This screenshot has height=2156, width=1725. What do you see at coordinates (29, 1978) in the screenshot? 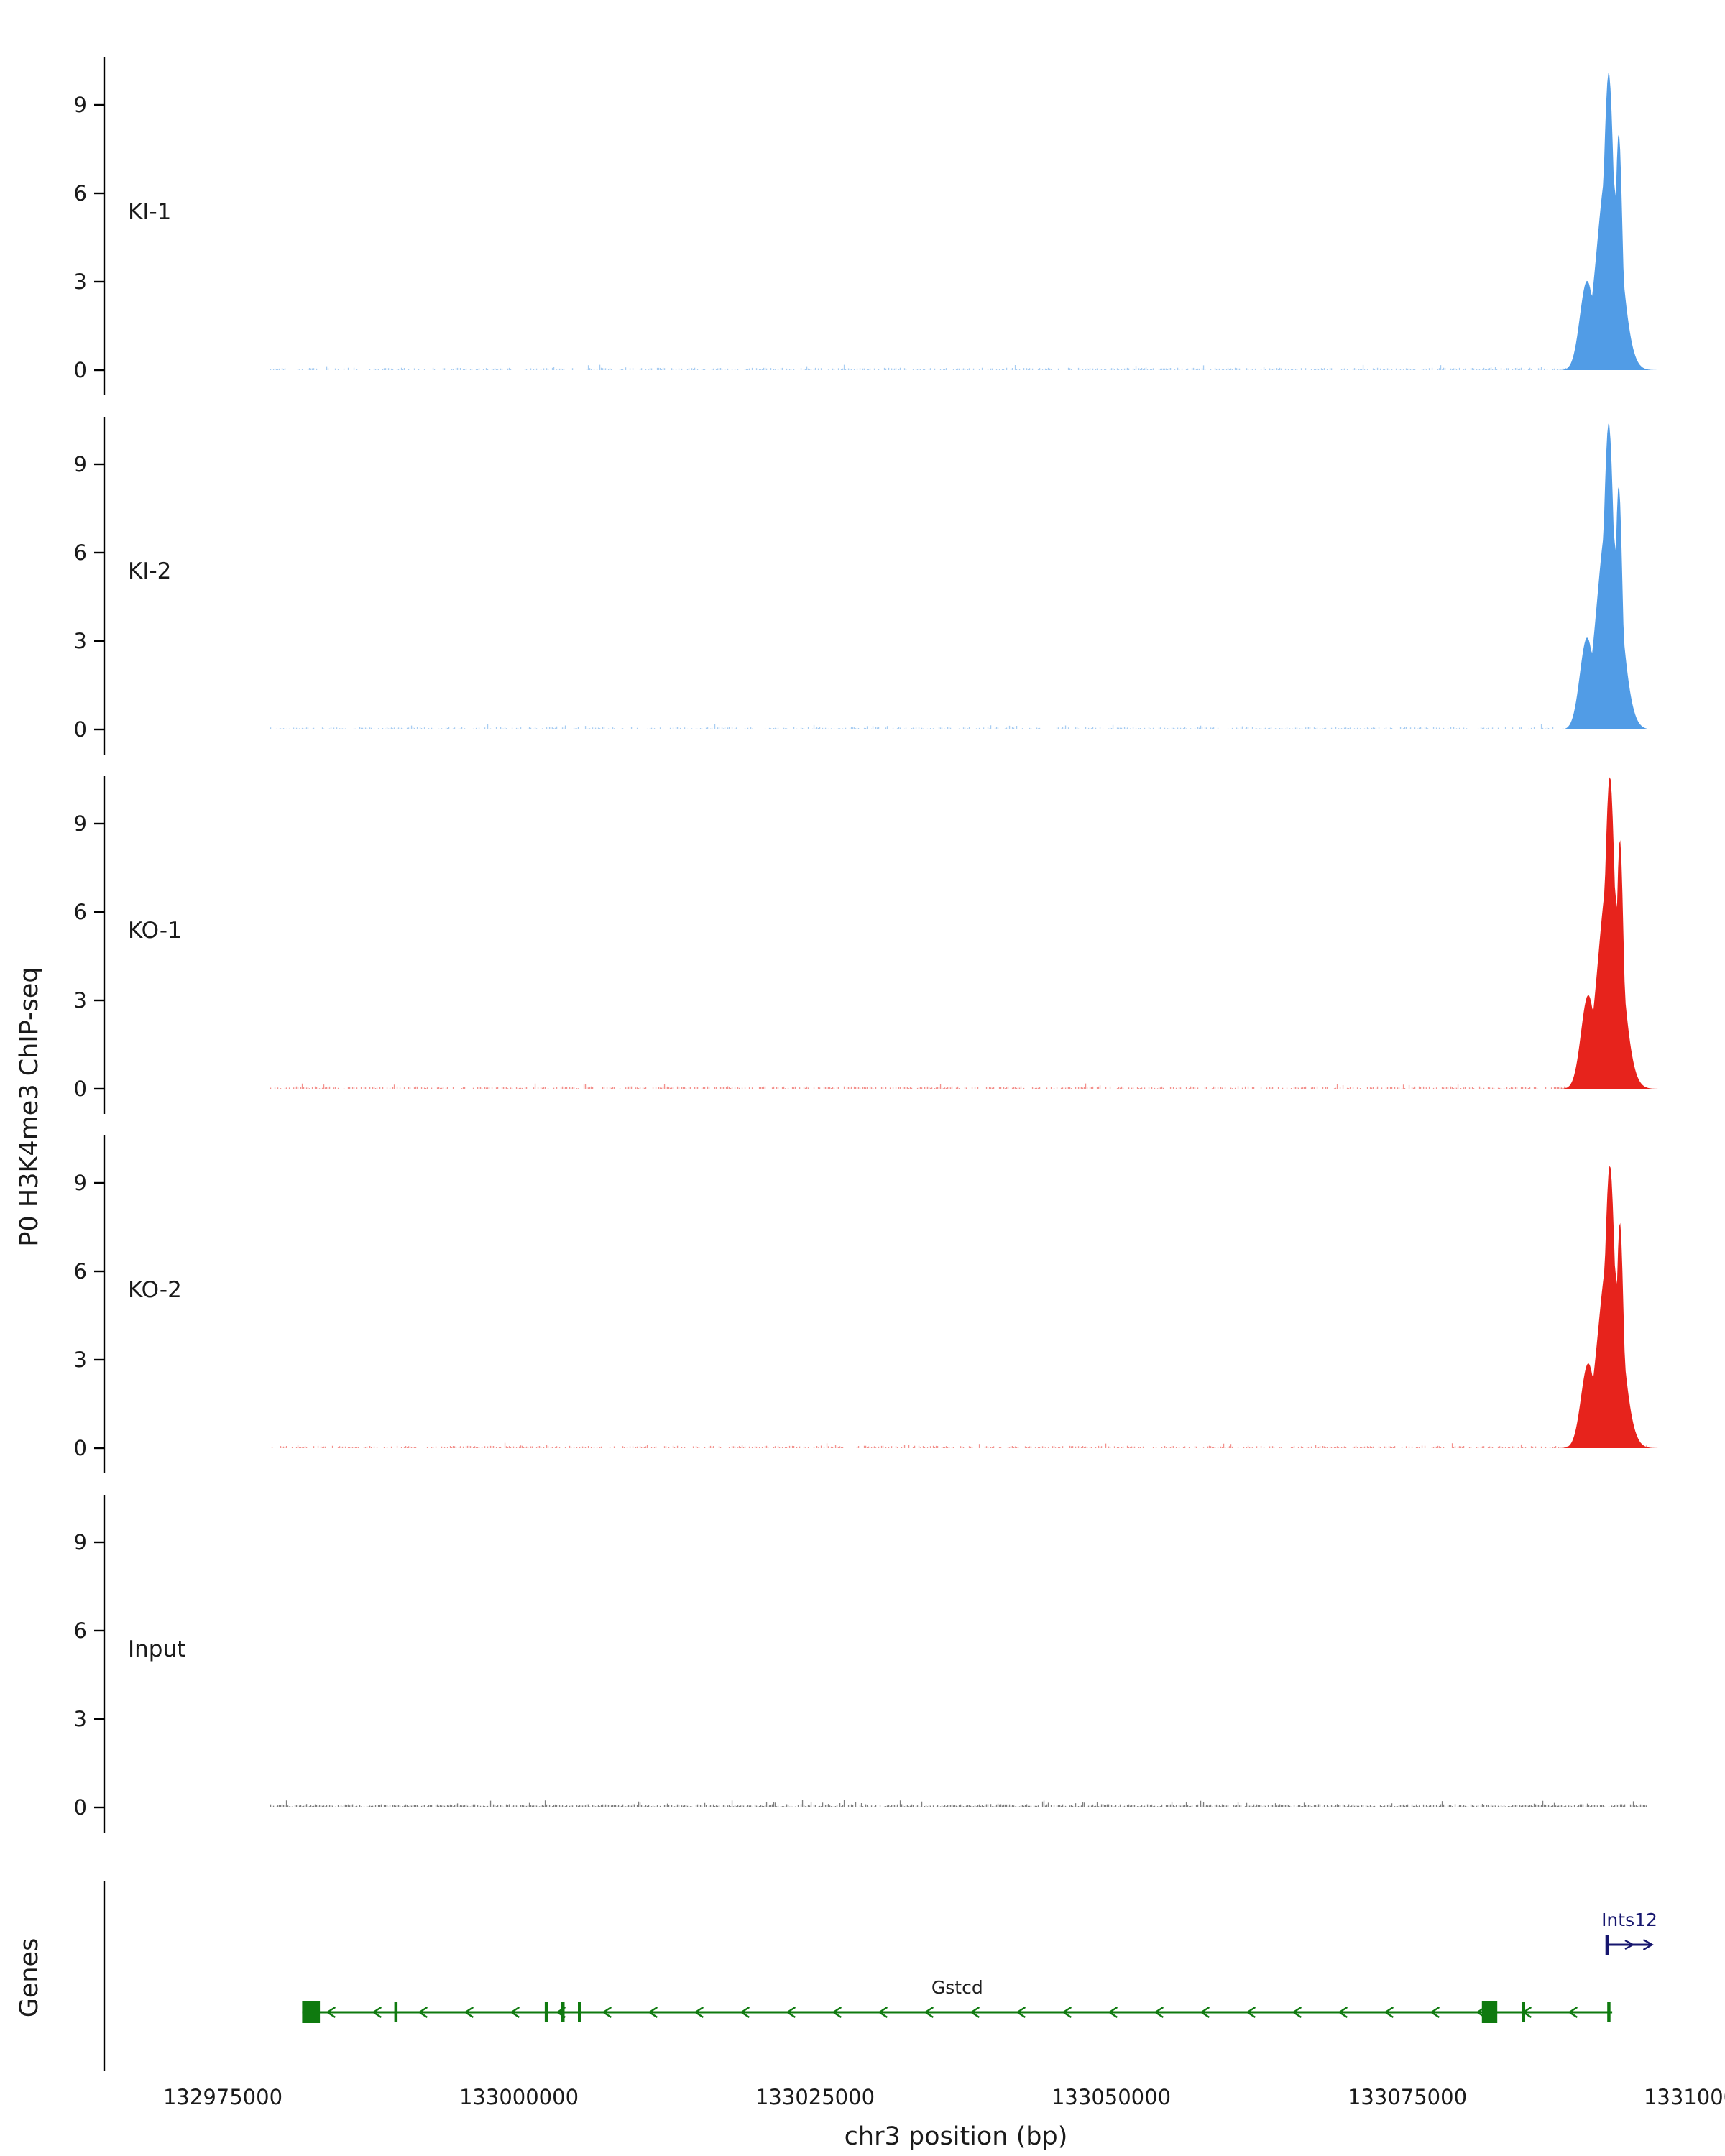
I see `genes-panel-label: Genes` at bounding box center [29, 1978].